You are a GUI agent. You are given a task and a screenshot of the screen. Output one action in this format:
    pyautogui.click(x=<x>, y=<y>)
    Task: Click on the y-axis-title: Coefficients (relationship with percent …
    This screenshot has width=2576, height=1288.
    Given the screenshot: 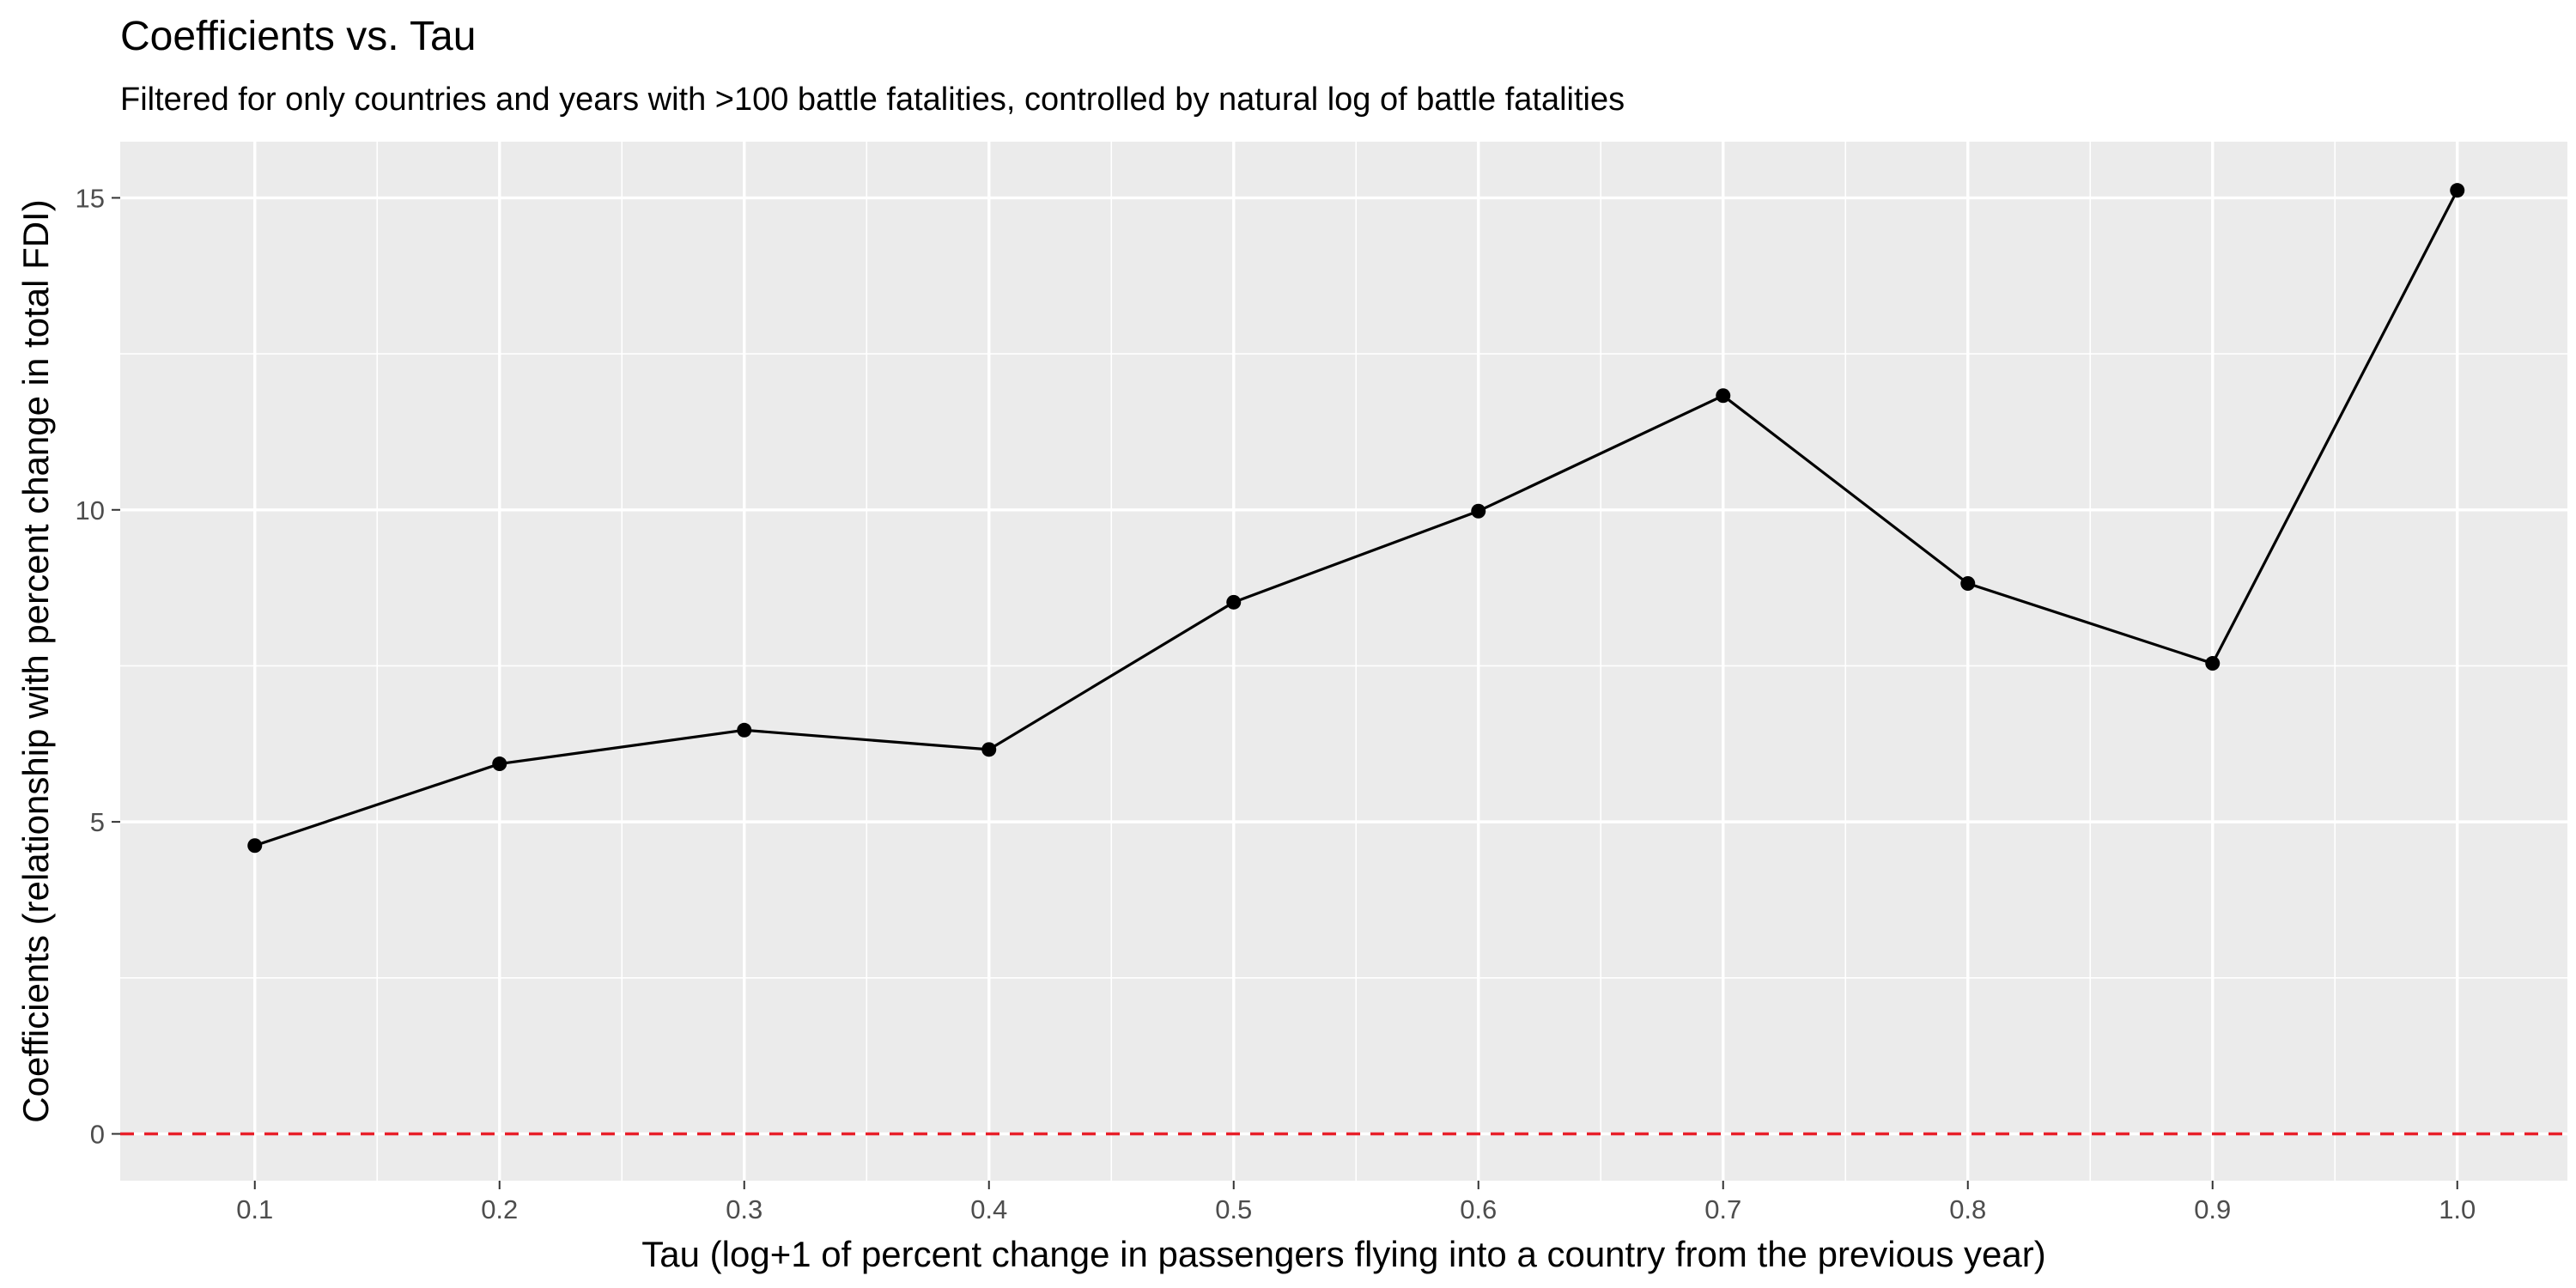 What is the action you would take?
    pyautogui.click(x=36, y=660)
    